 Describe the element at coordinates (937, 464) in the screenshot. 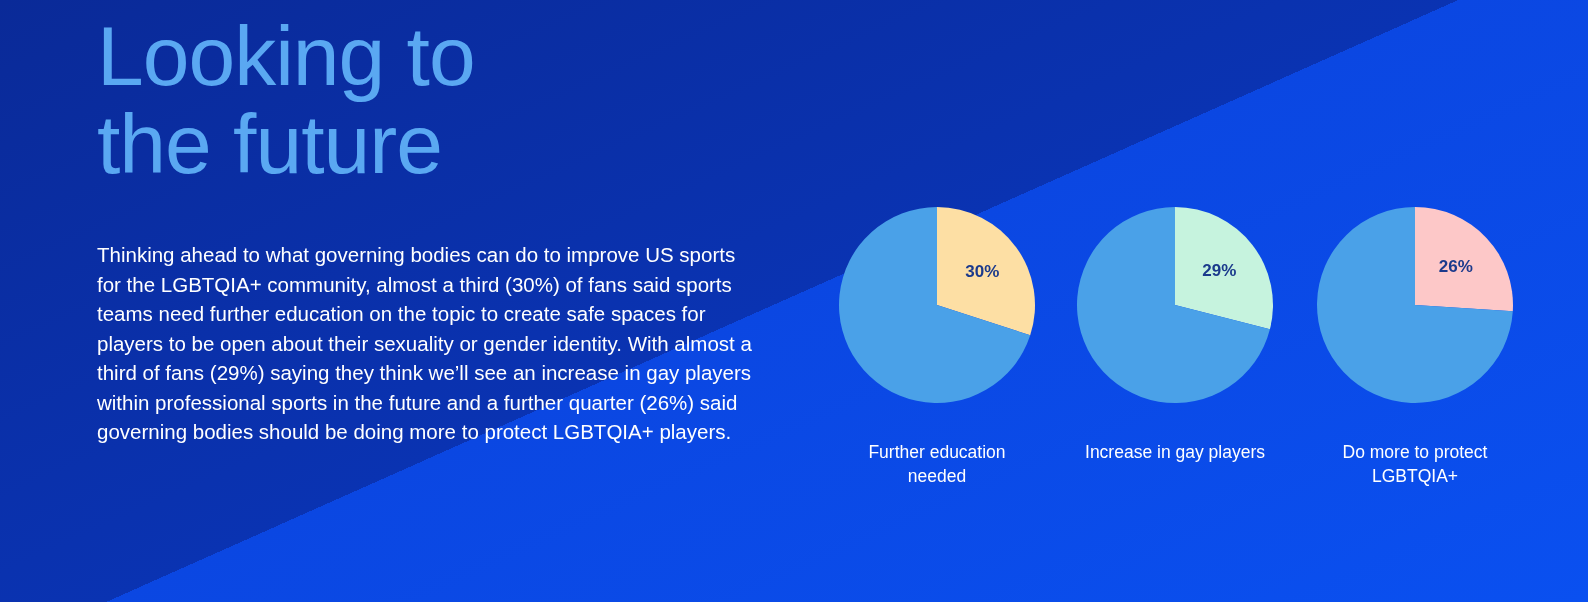

I see `text: Further education needed` at that location.